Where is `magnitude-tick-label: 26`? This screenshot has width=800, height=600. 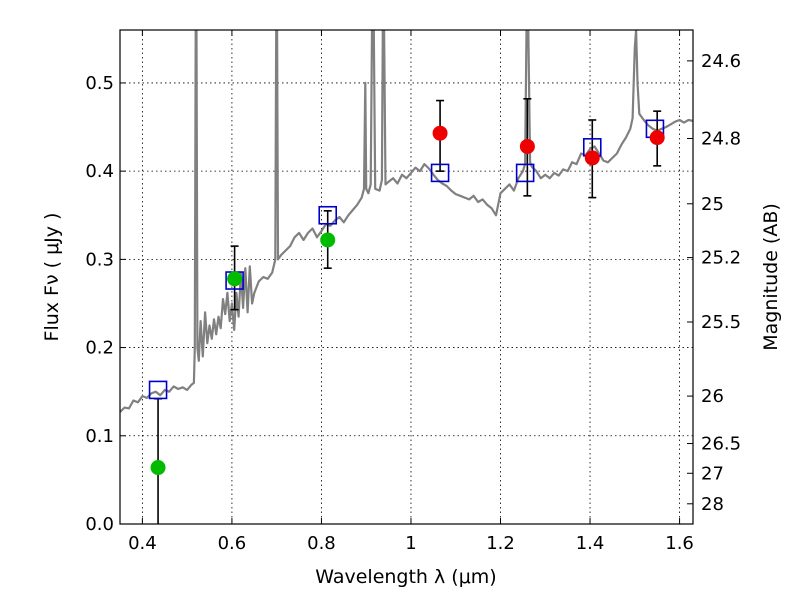
magnitude-tick-label: 26 is located at coordinates (712, 396).